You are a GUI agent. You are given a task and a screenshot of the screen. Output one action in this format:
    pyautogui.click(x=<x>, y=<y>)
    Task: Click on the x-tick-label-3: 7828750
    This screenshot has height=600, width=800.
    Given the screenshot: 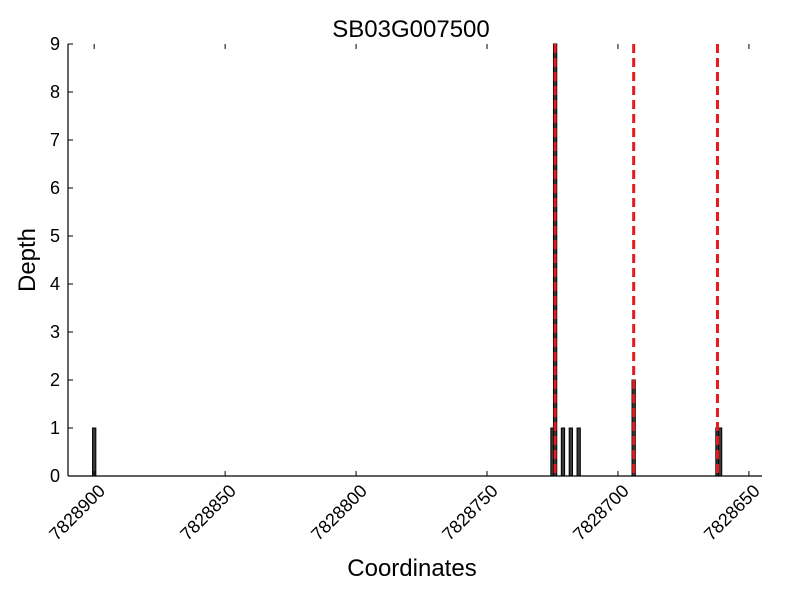 What is the action you would take?
    pyautogui.click(x=470, y=513)
    